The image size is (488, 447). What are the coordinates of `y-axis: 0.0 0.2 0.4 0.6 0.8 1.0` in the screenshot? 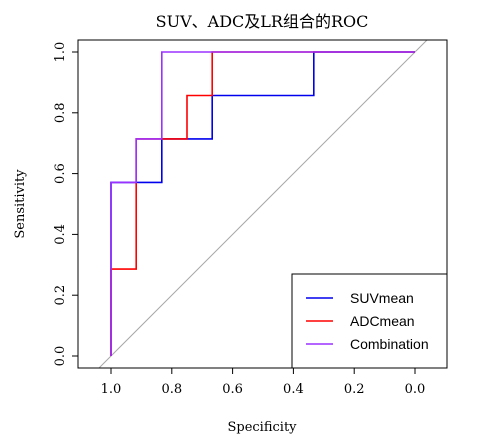 It's located at (65, 204).